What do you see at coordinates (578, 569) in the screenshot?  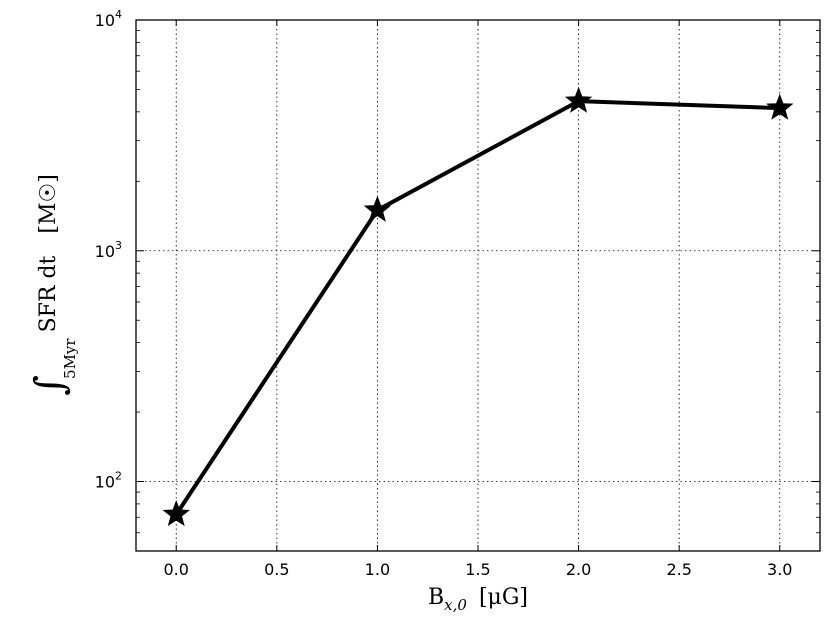 I see `x-tick-label: 2.0` at bounding box center [578, 569].